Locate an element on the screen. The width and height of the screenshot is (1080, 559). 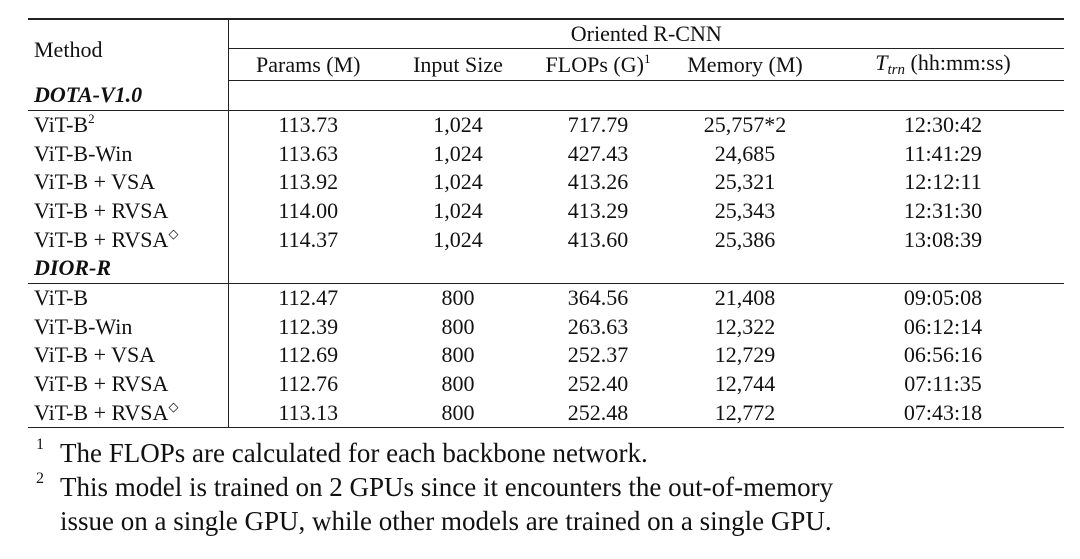
params-cell: 113.63 is located at coordinates (307, 154).